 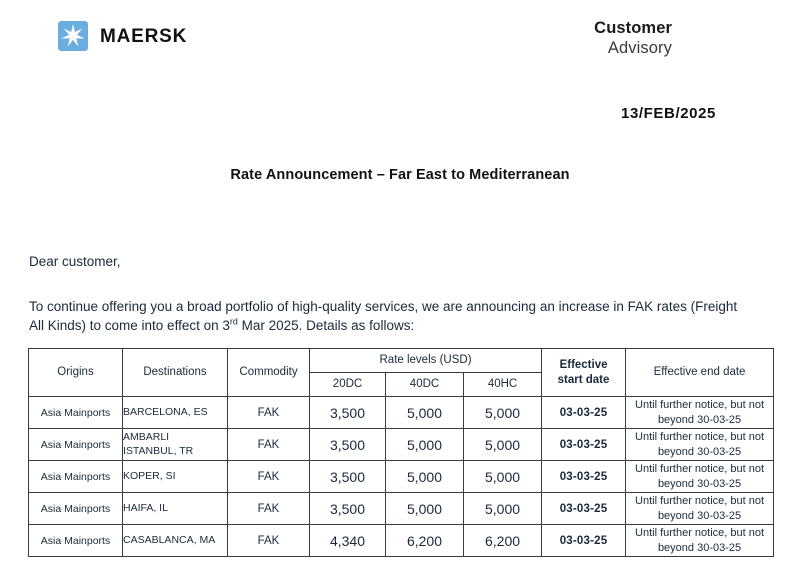 What do you see at coordinates (502, 540) in the screenshot?
I see `cell-rate-40hc: 6,200` at bounding box center [502, 540].